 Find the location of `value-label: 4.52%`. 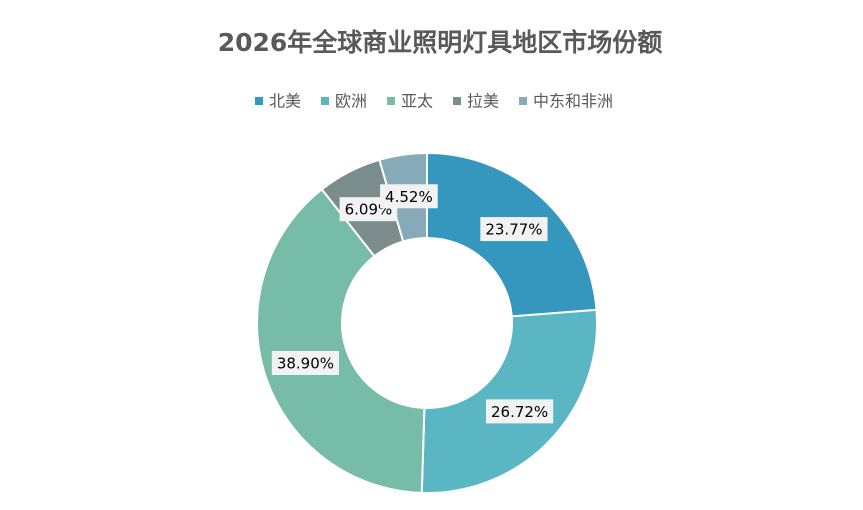

value-label: 4.52% is located at coordinates (409, 197).